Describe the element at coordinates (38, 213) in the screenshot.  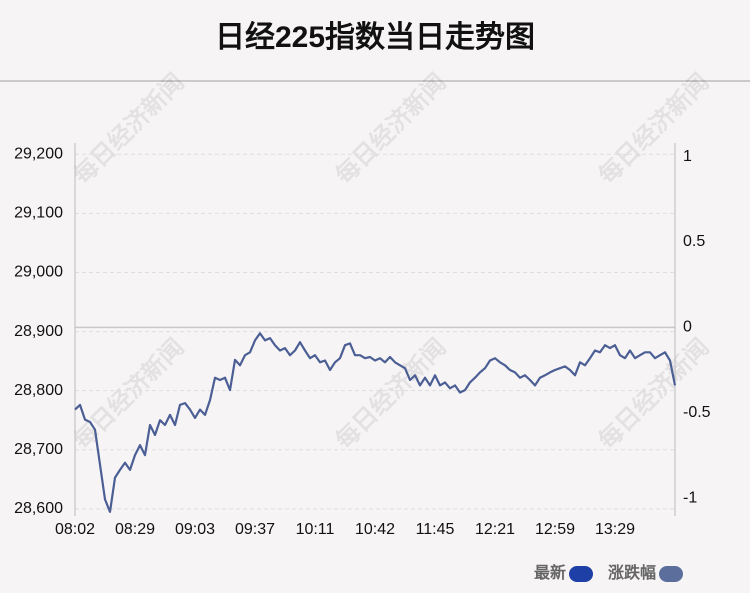
I see `y-tick-label: 29,100` at that location.